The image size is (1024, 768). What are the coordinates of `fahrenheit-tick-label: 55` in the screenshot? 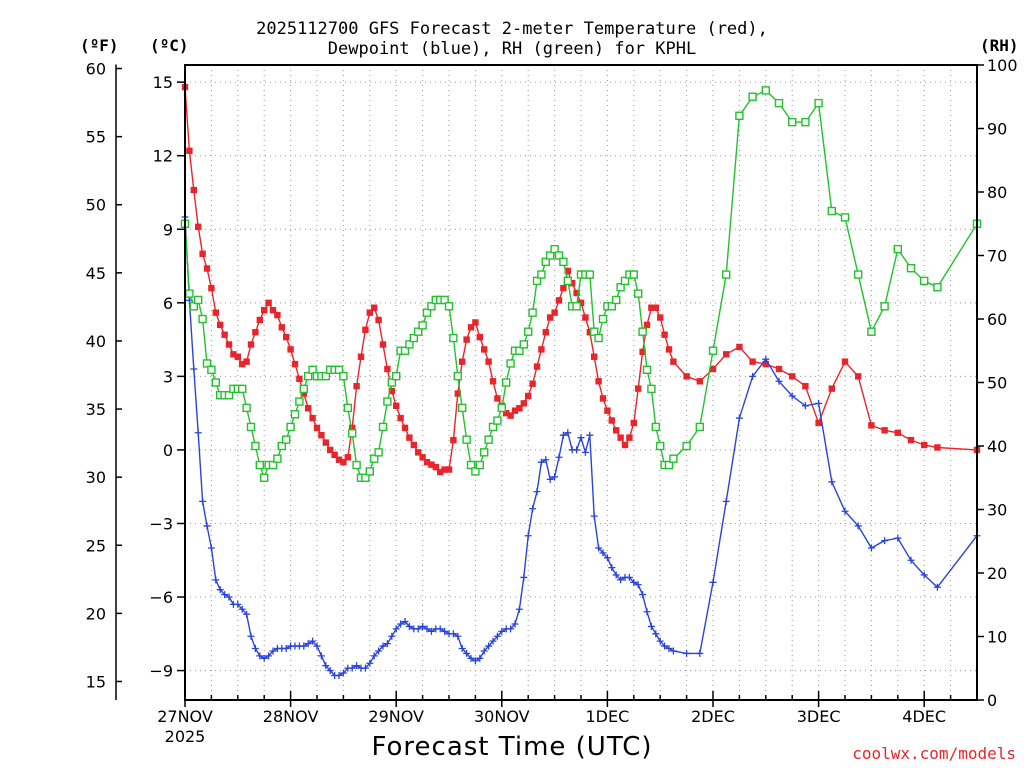 It's located at (96, 137).